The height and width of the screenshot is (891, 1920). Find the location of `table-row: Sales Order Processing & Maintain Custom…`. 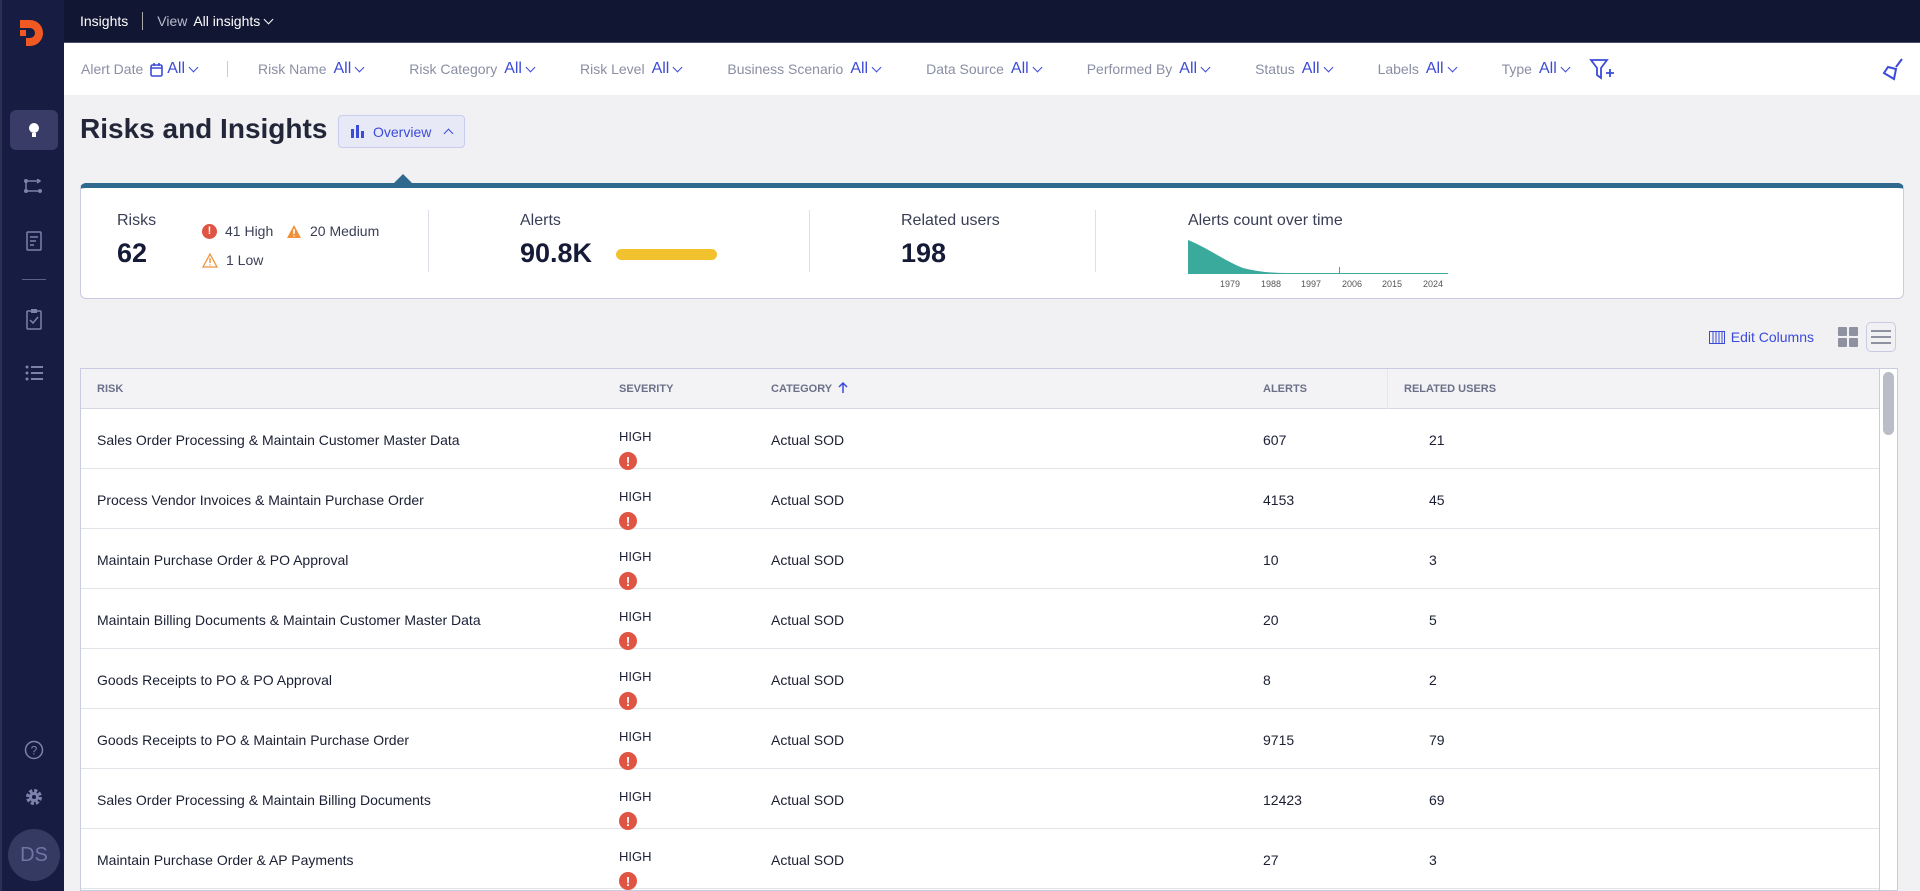

table-row: Sales Order Processing & Maintain Custom… is located at coordinates (980, 439).